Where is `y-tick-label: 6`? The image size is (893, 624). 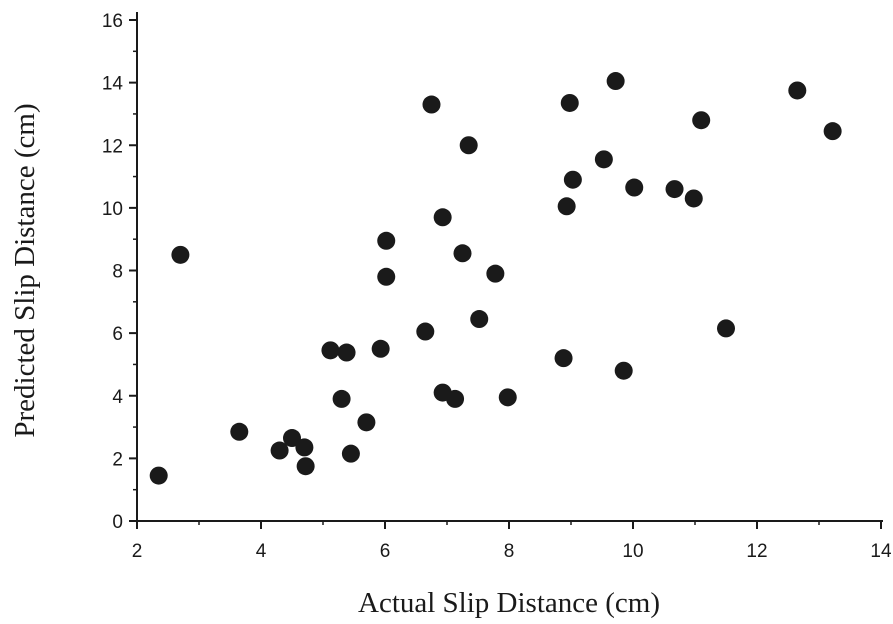 y-tick-label: 6 is located at coordinates (117, 334).